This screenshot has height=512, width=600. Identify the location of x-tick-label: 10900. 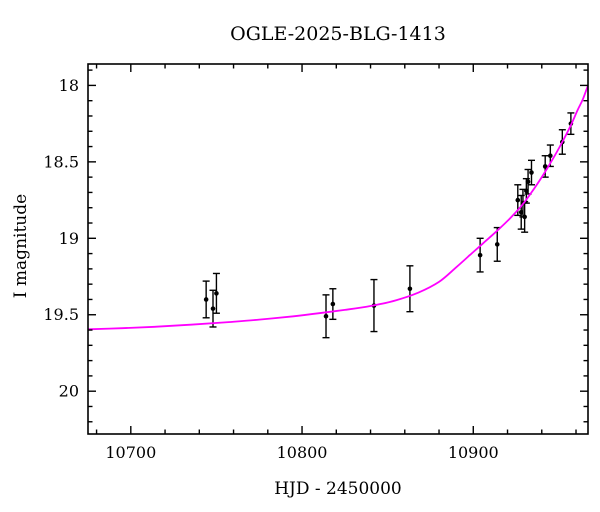
(473, 452).